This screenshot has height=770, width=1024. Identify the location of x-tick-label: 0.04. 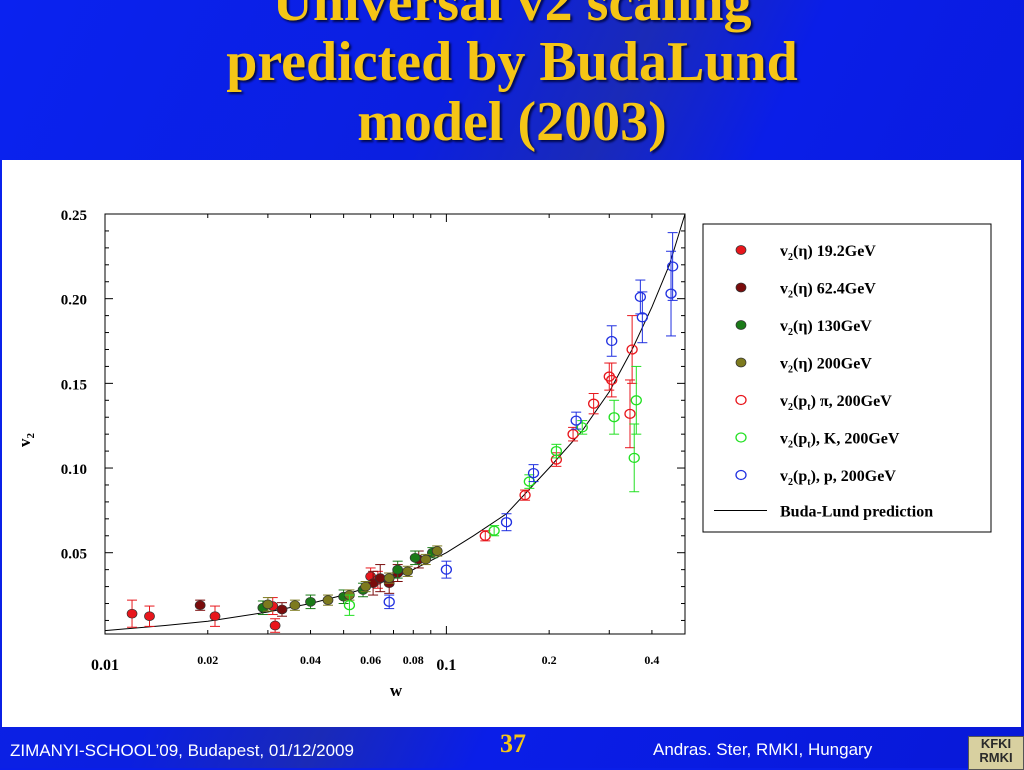
(310, 660).